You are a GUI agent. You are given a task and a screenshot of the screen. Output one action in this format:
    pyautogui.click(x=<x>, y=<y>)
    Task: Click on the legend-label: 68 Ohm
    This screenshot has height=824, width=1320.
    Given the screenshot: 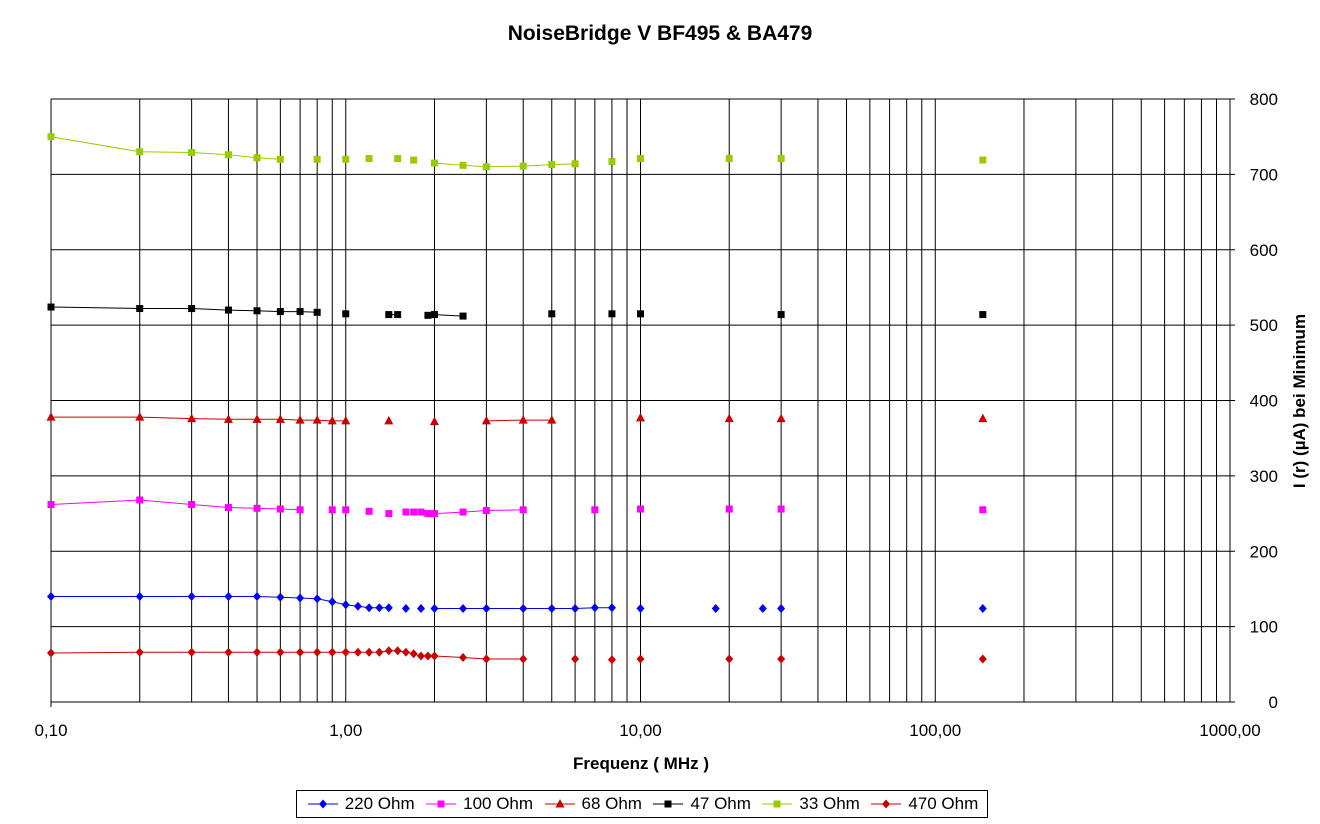 What is the action you would take?
    pyautogui.click(x=611, y=803)
    